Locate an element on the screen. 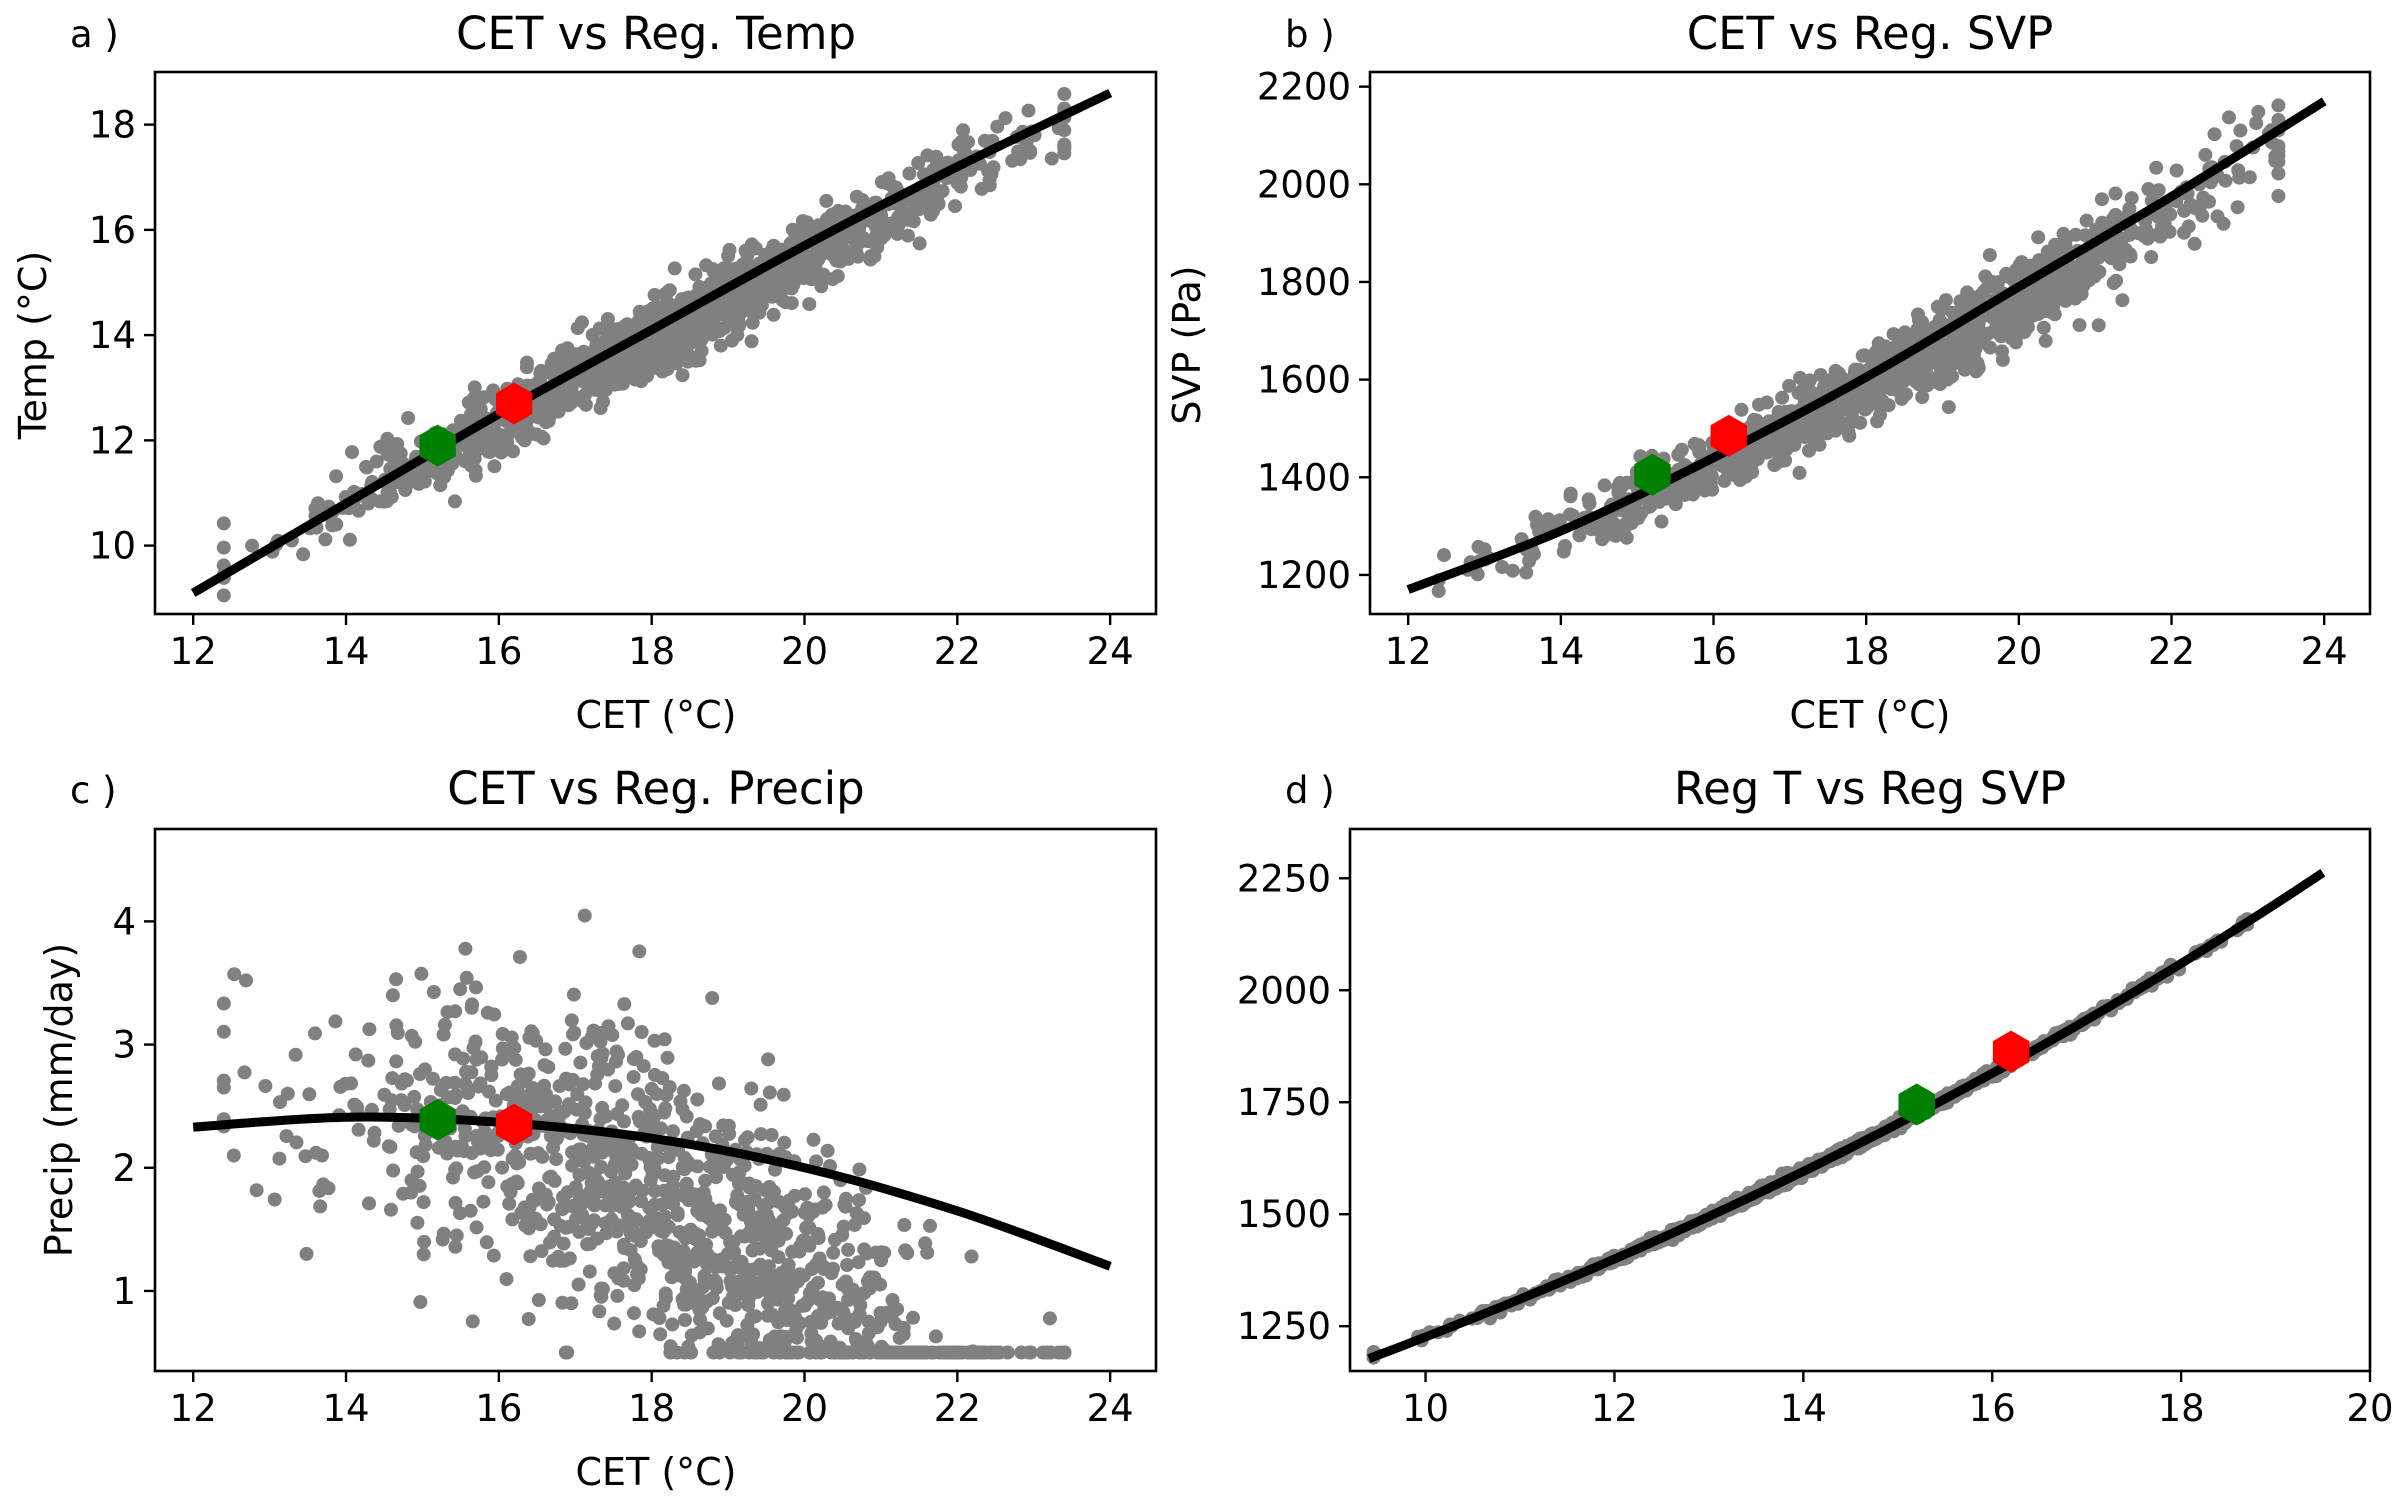 This screenshot has width=2400, height=1500. panel-a-xtick-label: 22 is located at coordinates (957, 651).